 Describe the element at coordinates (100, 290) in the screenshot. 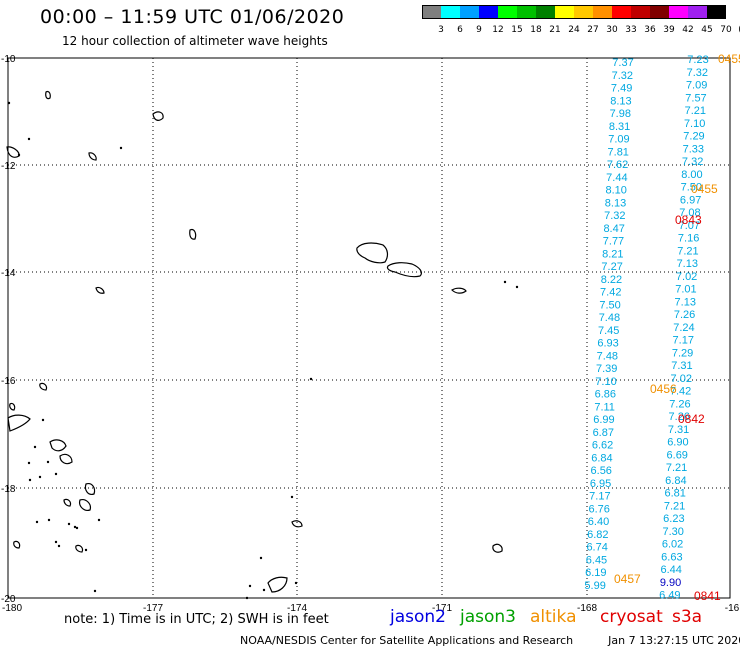

I see `island-a` at that location.